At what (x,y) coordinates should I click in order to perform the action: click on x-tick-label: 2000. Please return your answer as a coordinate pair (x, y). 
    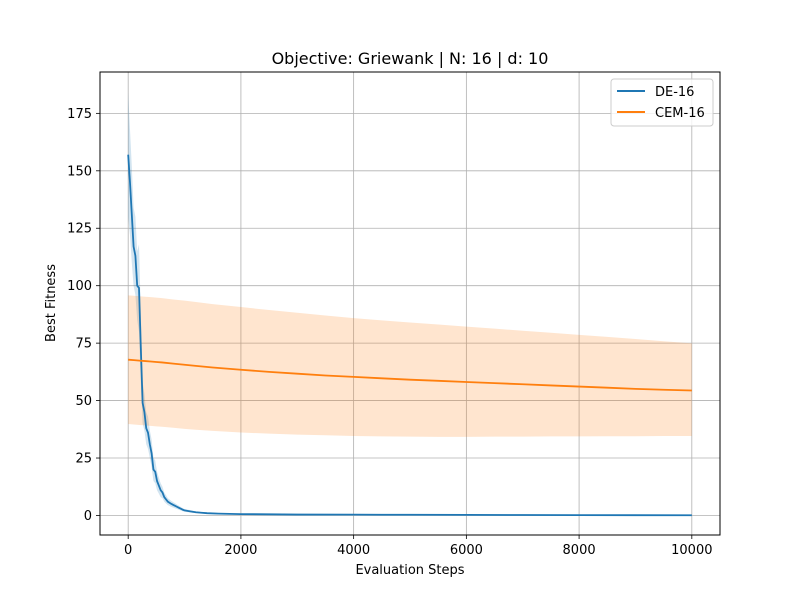
    Looking at the image, I should click on (240, 550).